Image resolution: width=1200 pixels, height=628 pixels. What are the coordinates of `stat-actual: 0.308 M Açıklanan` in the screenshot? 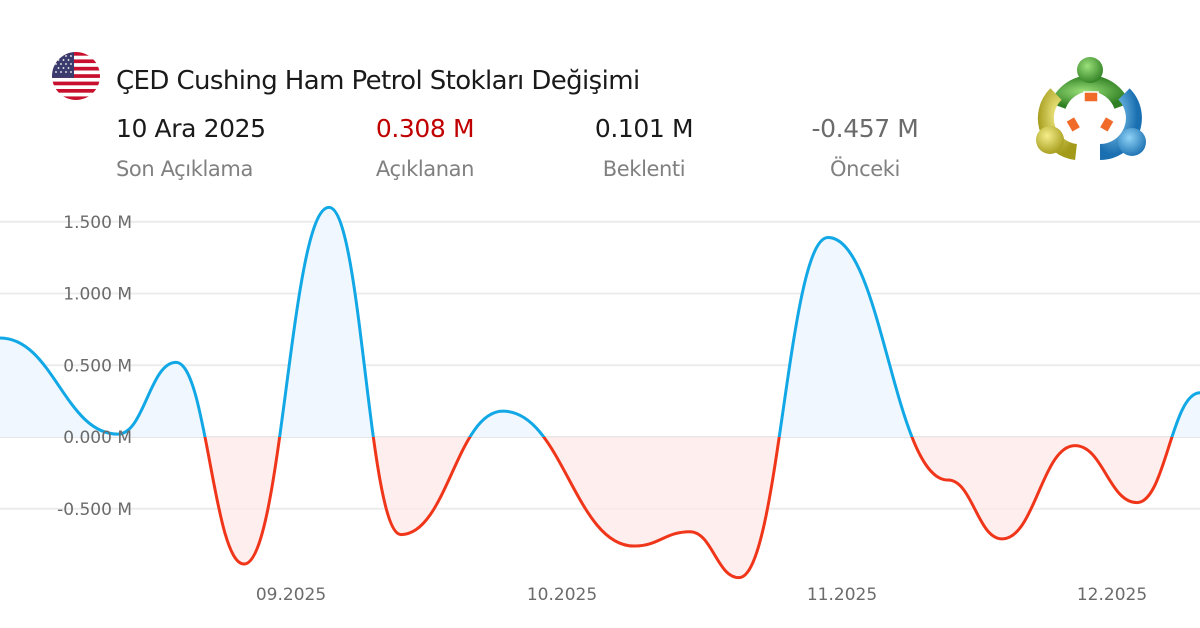 It's located at (425, 147).